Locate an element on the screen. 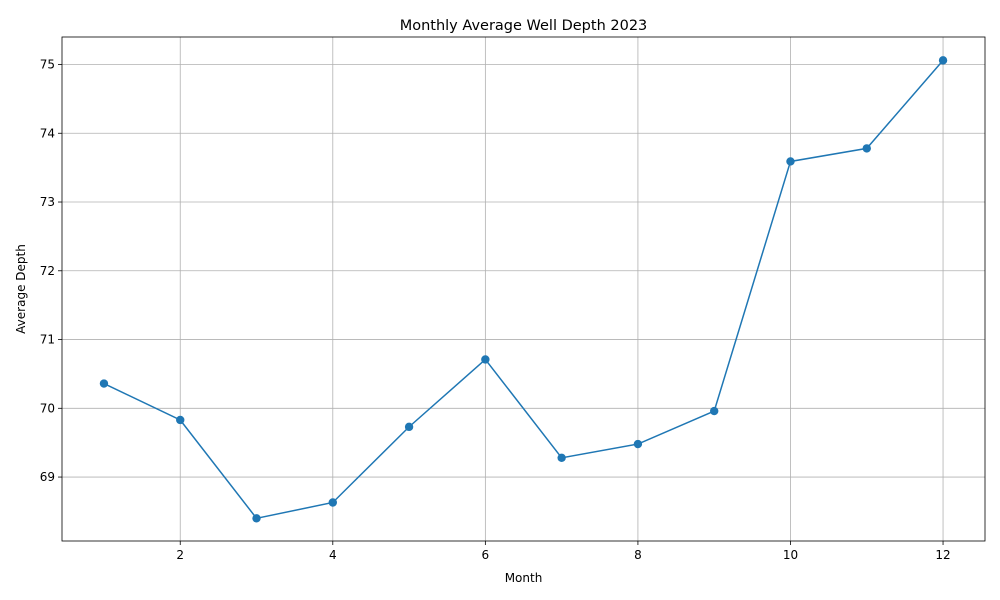 The width and height of the screenshot is (1000, 600). y-axis-title: Average Depth is located at coordinates (21, 289).